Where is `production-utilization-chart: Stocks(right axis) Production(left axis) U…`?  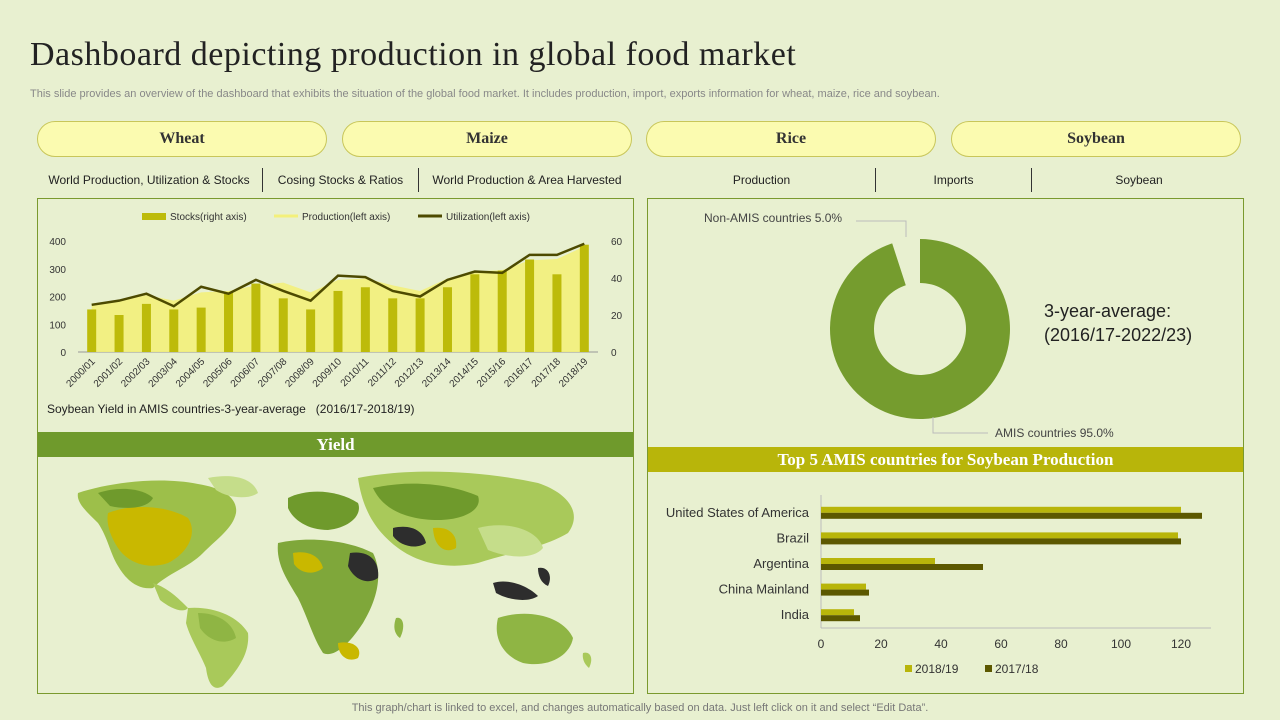 production-utilization-chart: Stocks(right axis) Production(left axis) U… is located at coordinates (336, 301).